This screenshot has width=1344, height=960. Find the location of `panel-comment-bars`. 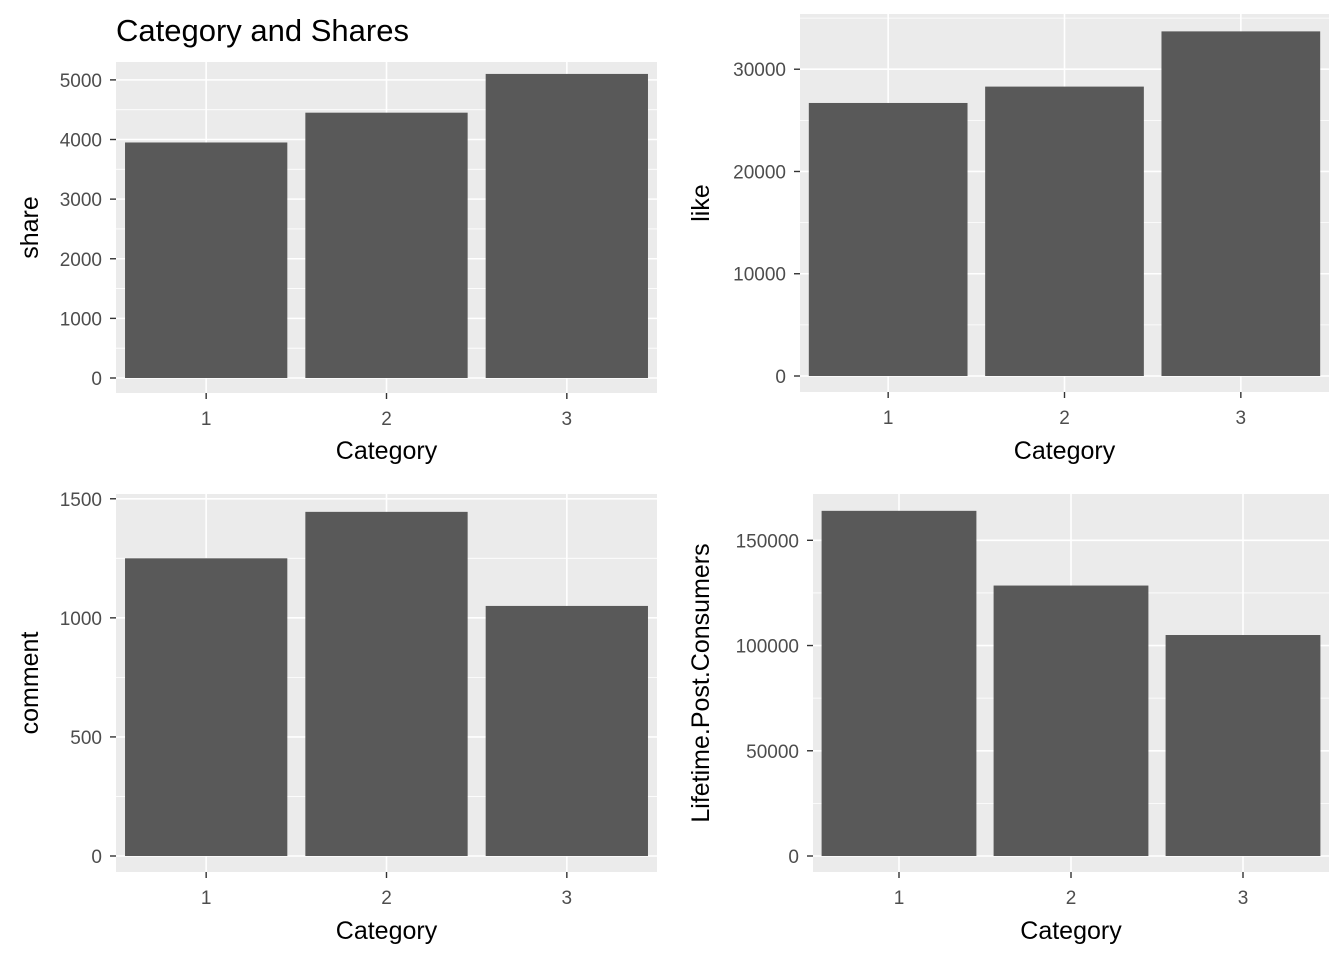

panel-comment-bars is located at coordinates (386, 683).